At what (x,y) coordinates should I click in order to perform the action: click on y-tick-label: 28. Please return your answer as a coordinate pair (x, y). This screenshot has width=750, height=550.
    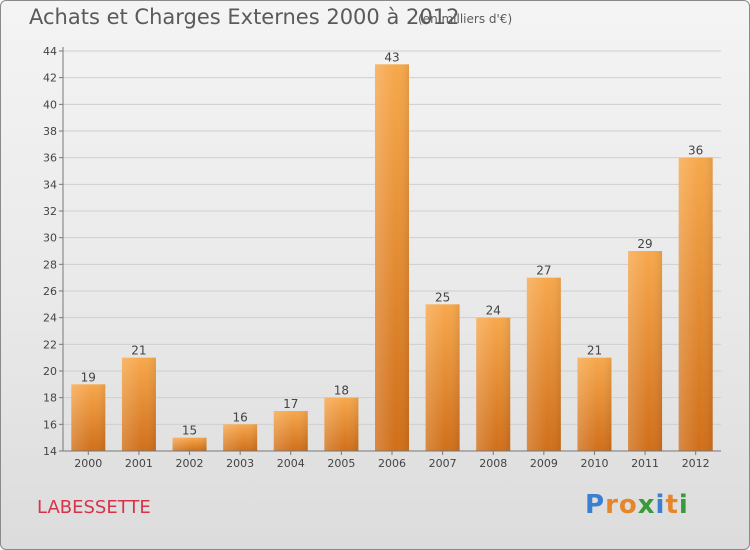
    Looking at the image, I should click on (50, 264).